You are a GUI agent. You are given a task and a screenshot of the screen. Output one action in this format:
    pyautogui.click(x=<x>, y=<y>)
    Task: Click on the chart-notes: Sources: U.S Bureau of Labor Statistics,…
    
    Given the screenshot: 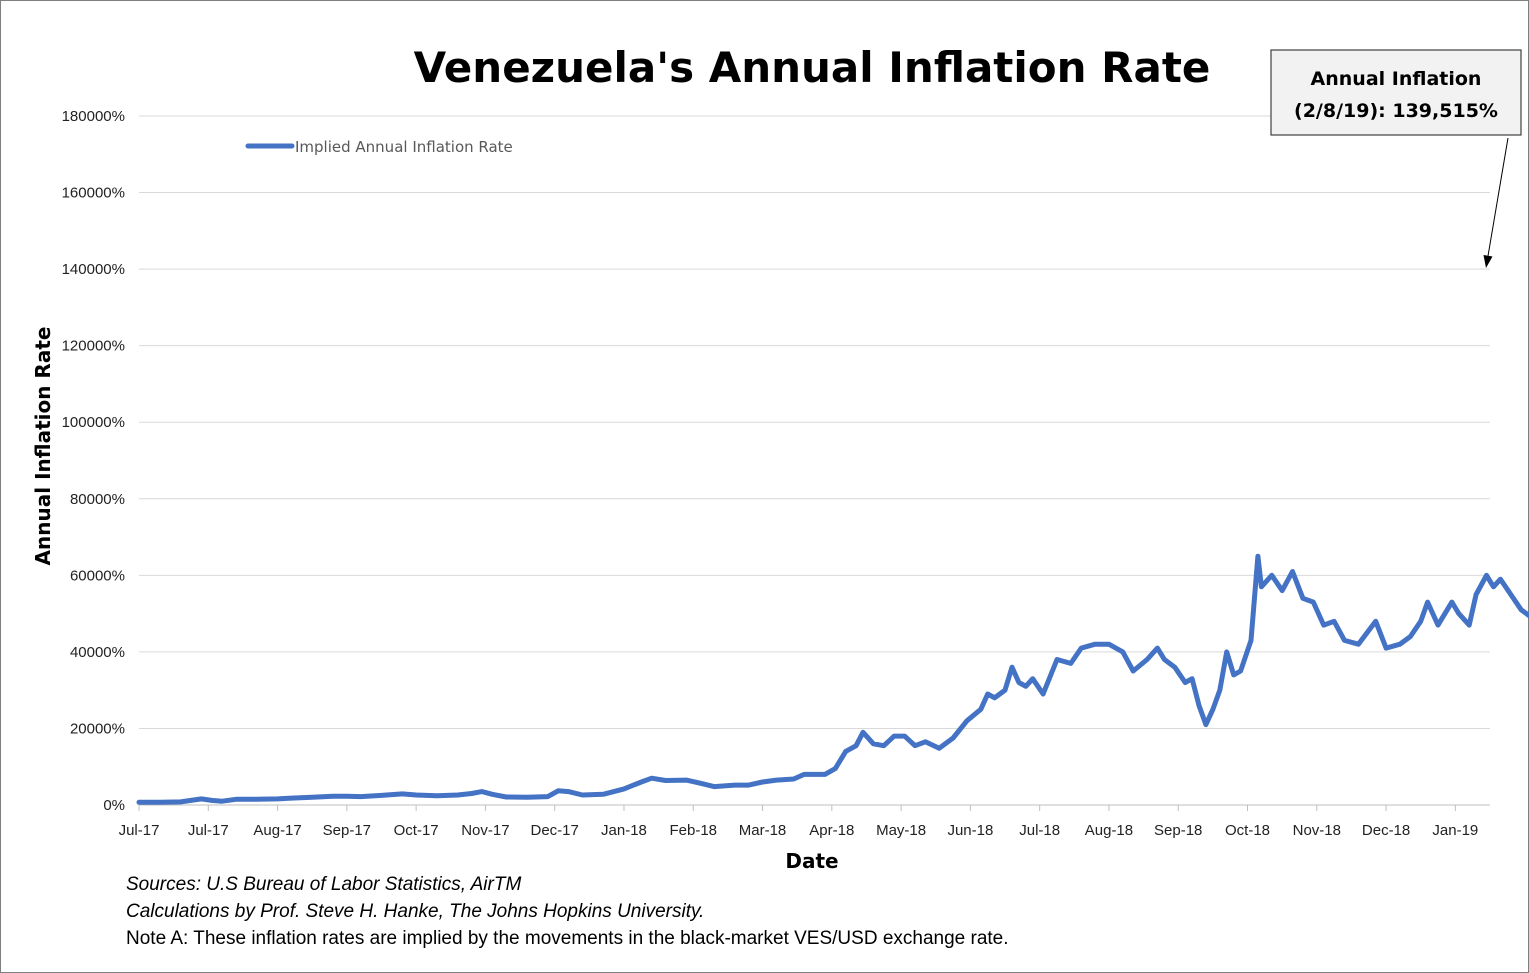 What is the action you would take?
    pyautogui.click(x=567, y=911)
    